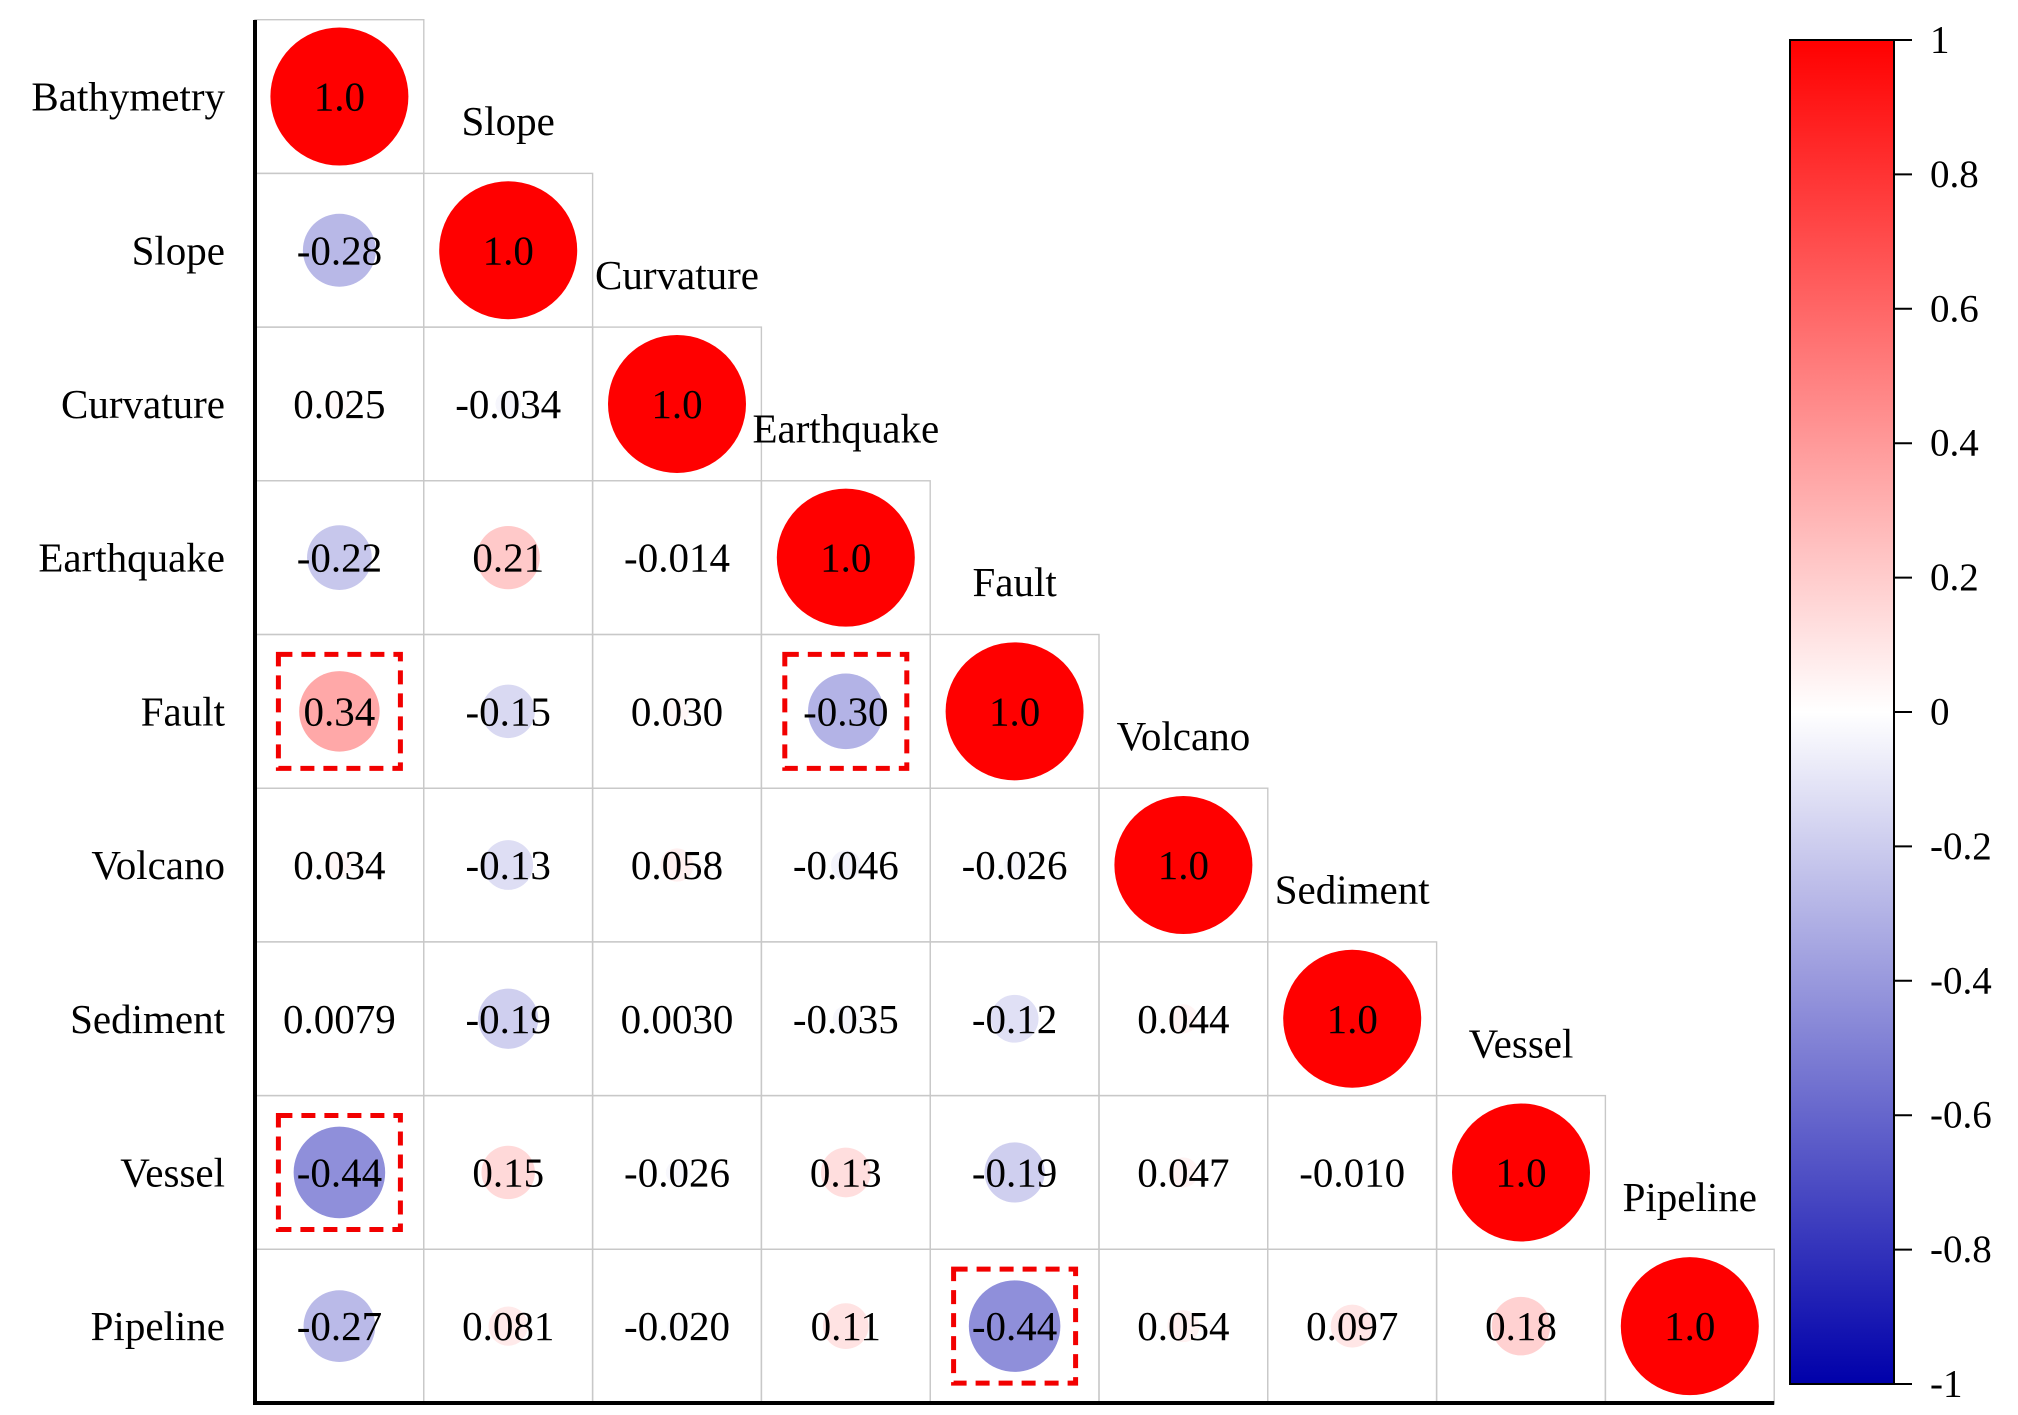  I want to click on corr-circle-fault-curvature, so click(677, 711).